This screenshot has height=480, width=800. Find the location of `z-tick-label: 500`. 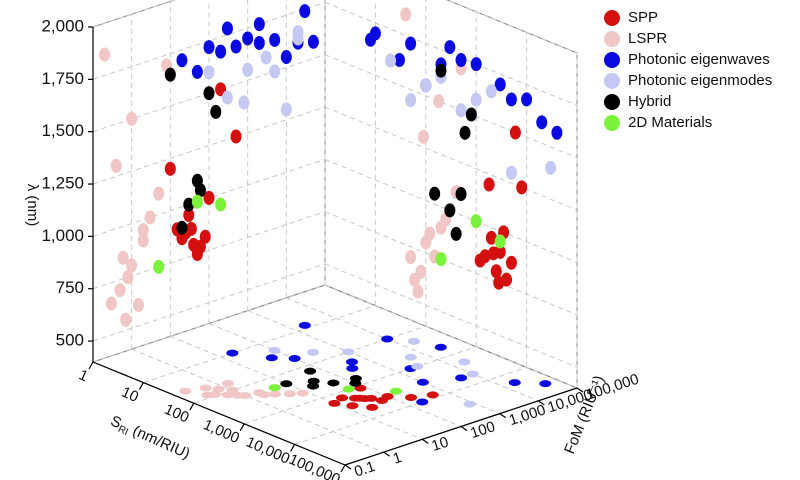

z-tick-label: 500 is located at coordinates (70, 340).